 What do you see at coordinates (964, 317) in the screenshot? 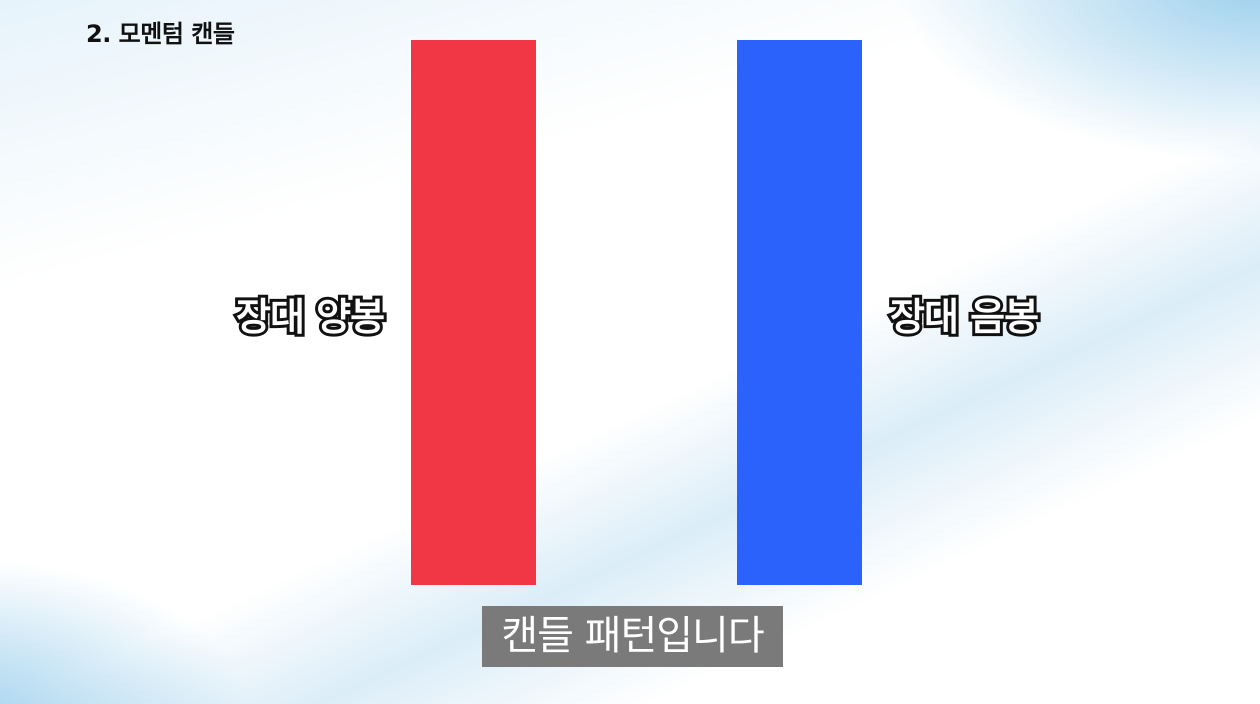
I see `bearish-candle-label: 장대 음봉` at bounding box center [964, 317].